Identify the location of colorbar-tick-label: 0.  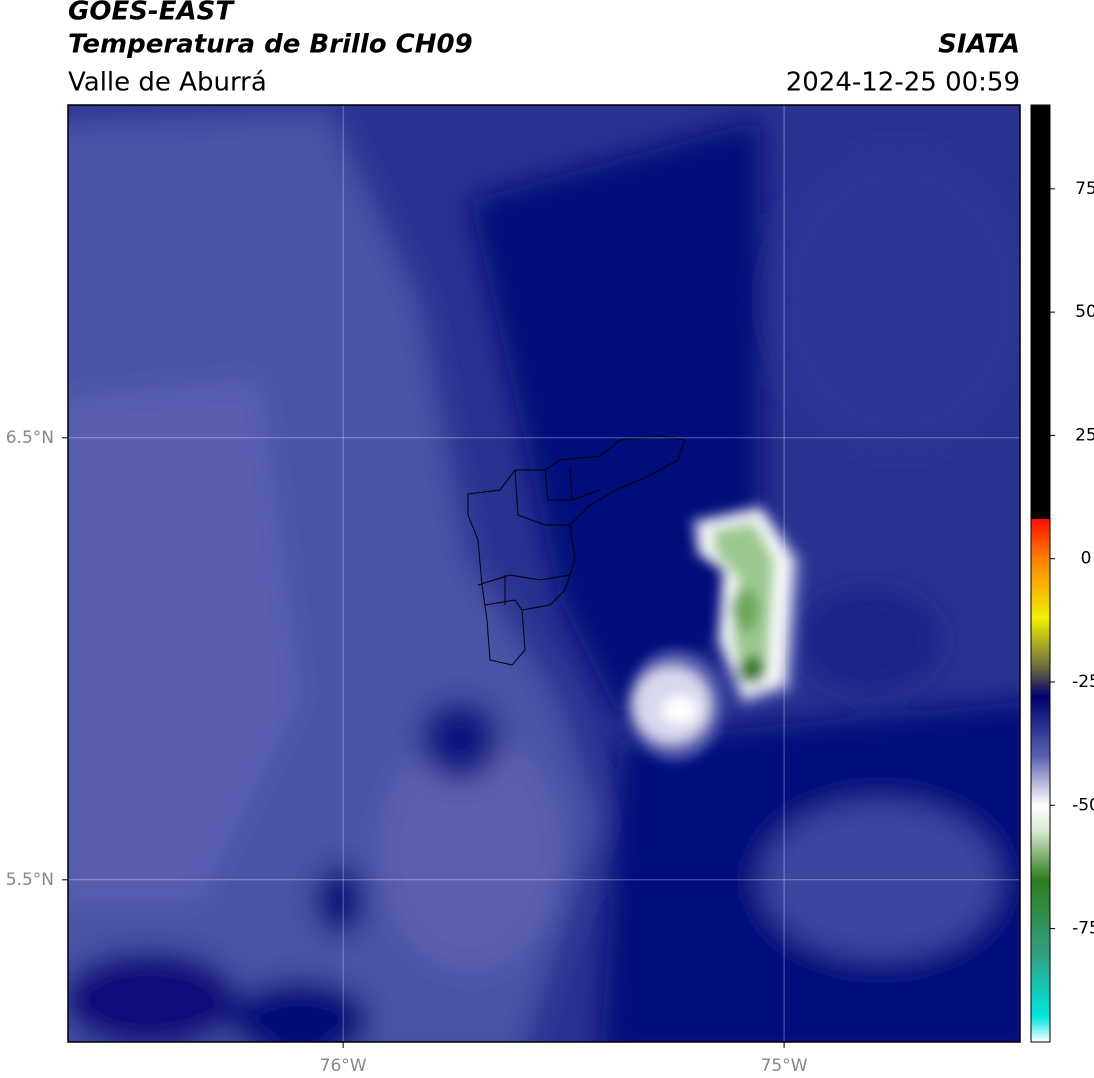
(1086, 559).